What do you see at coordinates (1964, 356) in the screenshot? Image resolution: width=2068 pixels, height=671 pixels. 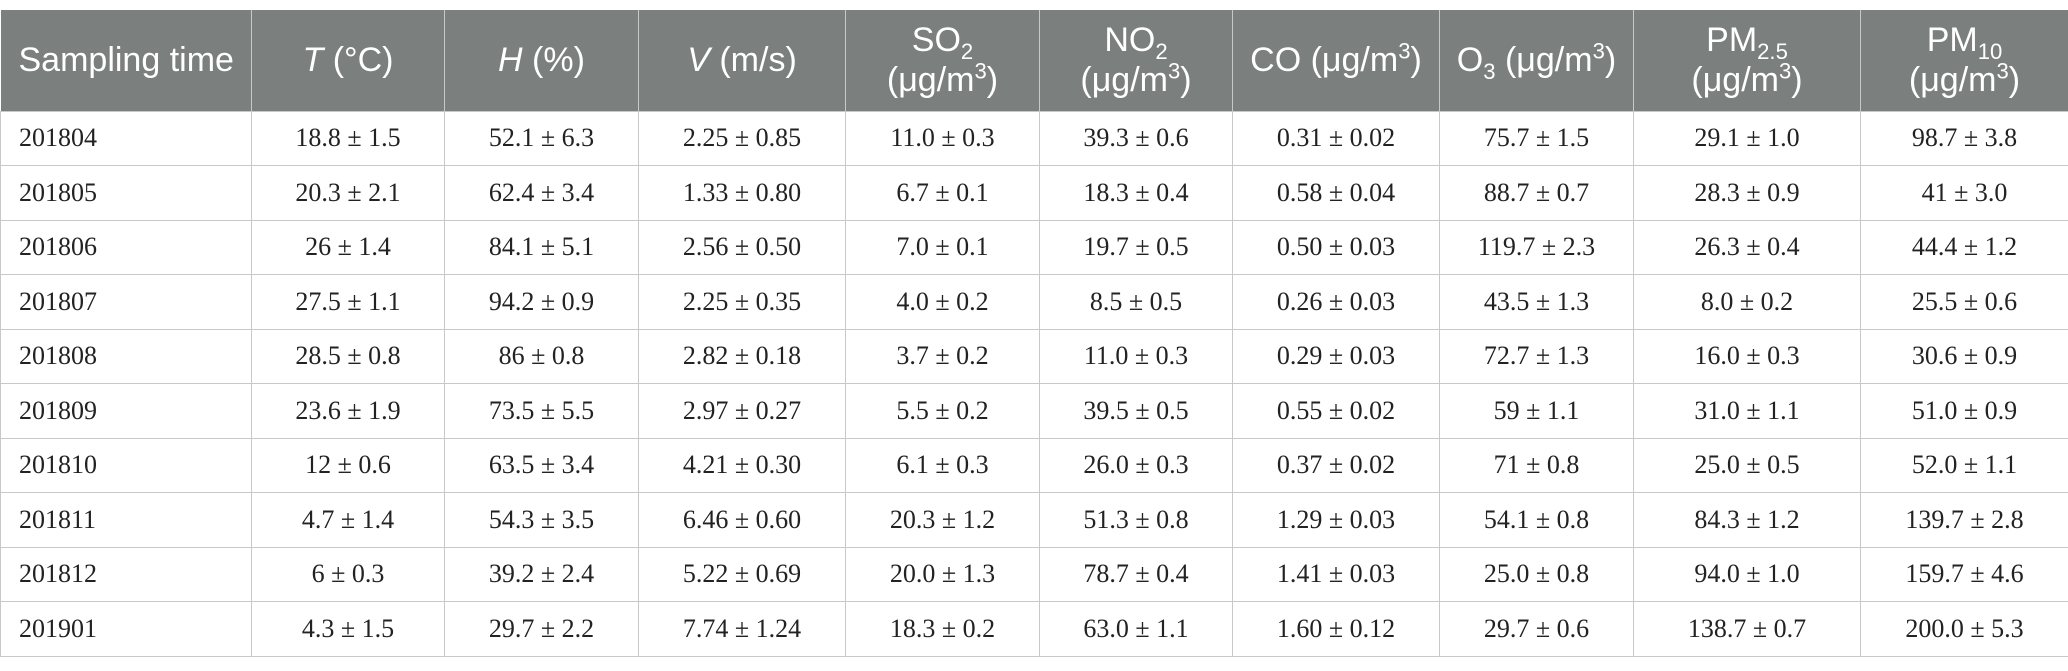 I see `value-cell: 30.6 ± 0.9` at bounding box center [1964, 356].